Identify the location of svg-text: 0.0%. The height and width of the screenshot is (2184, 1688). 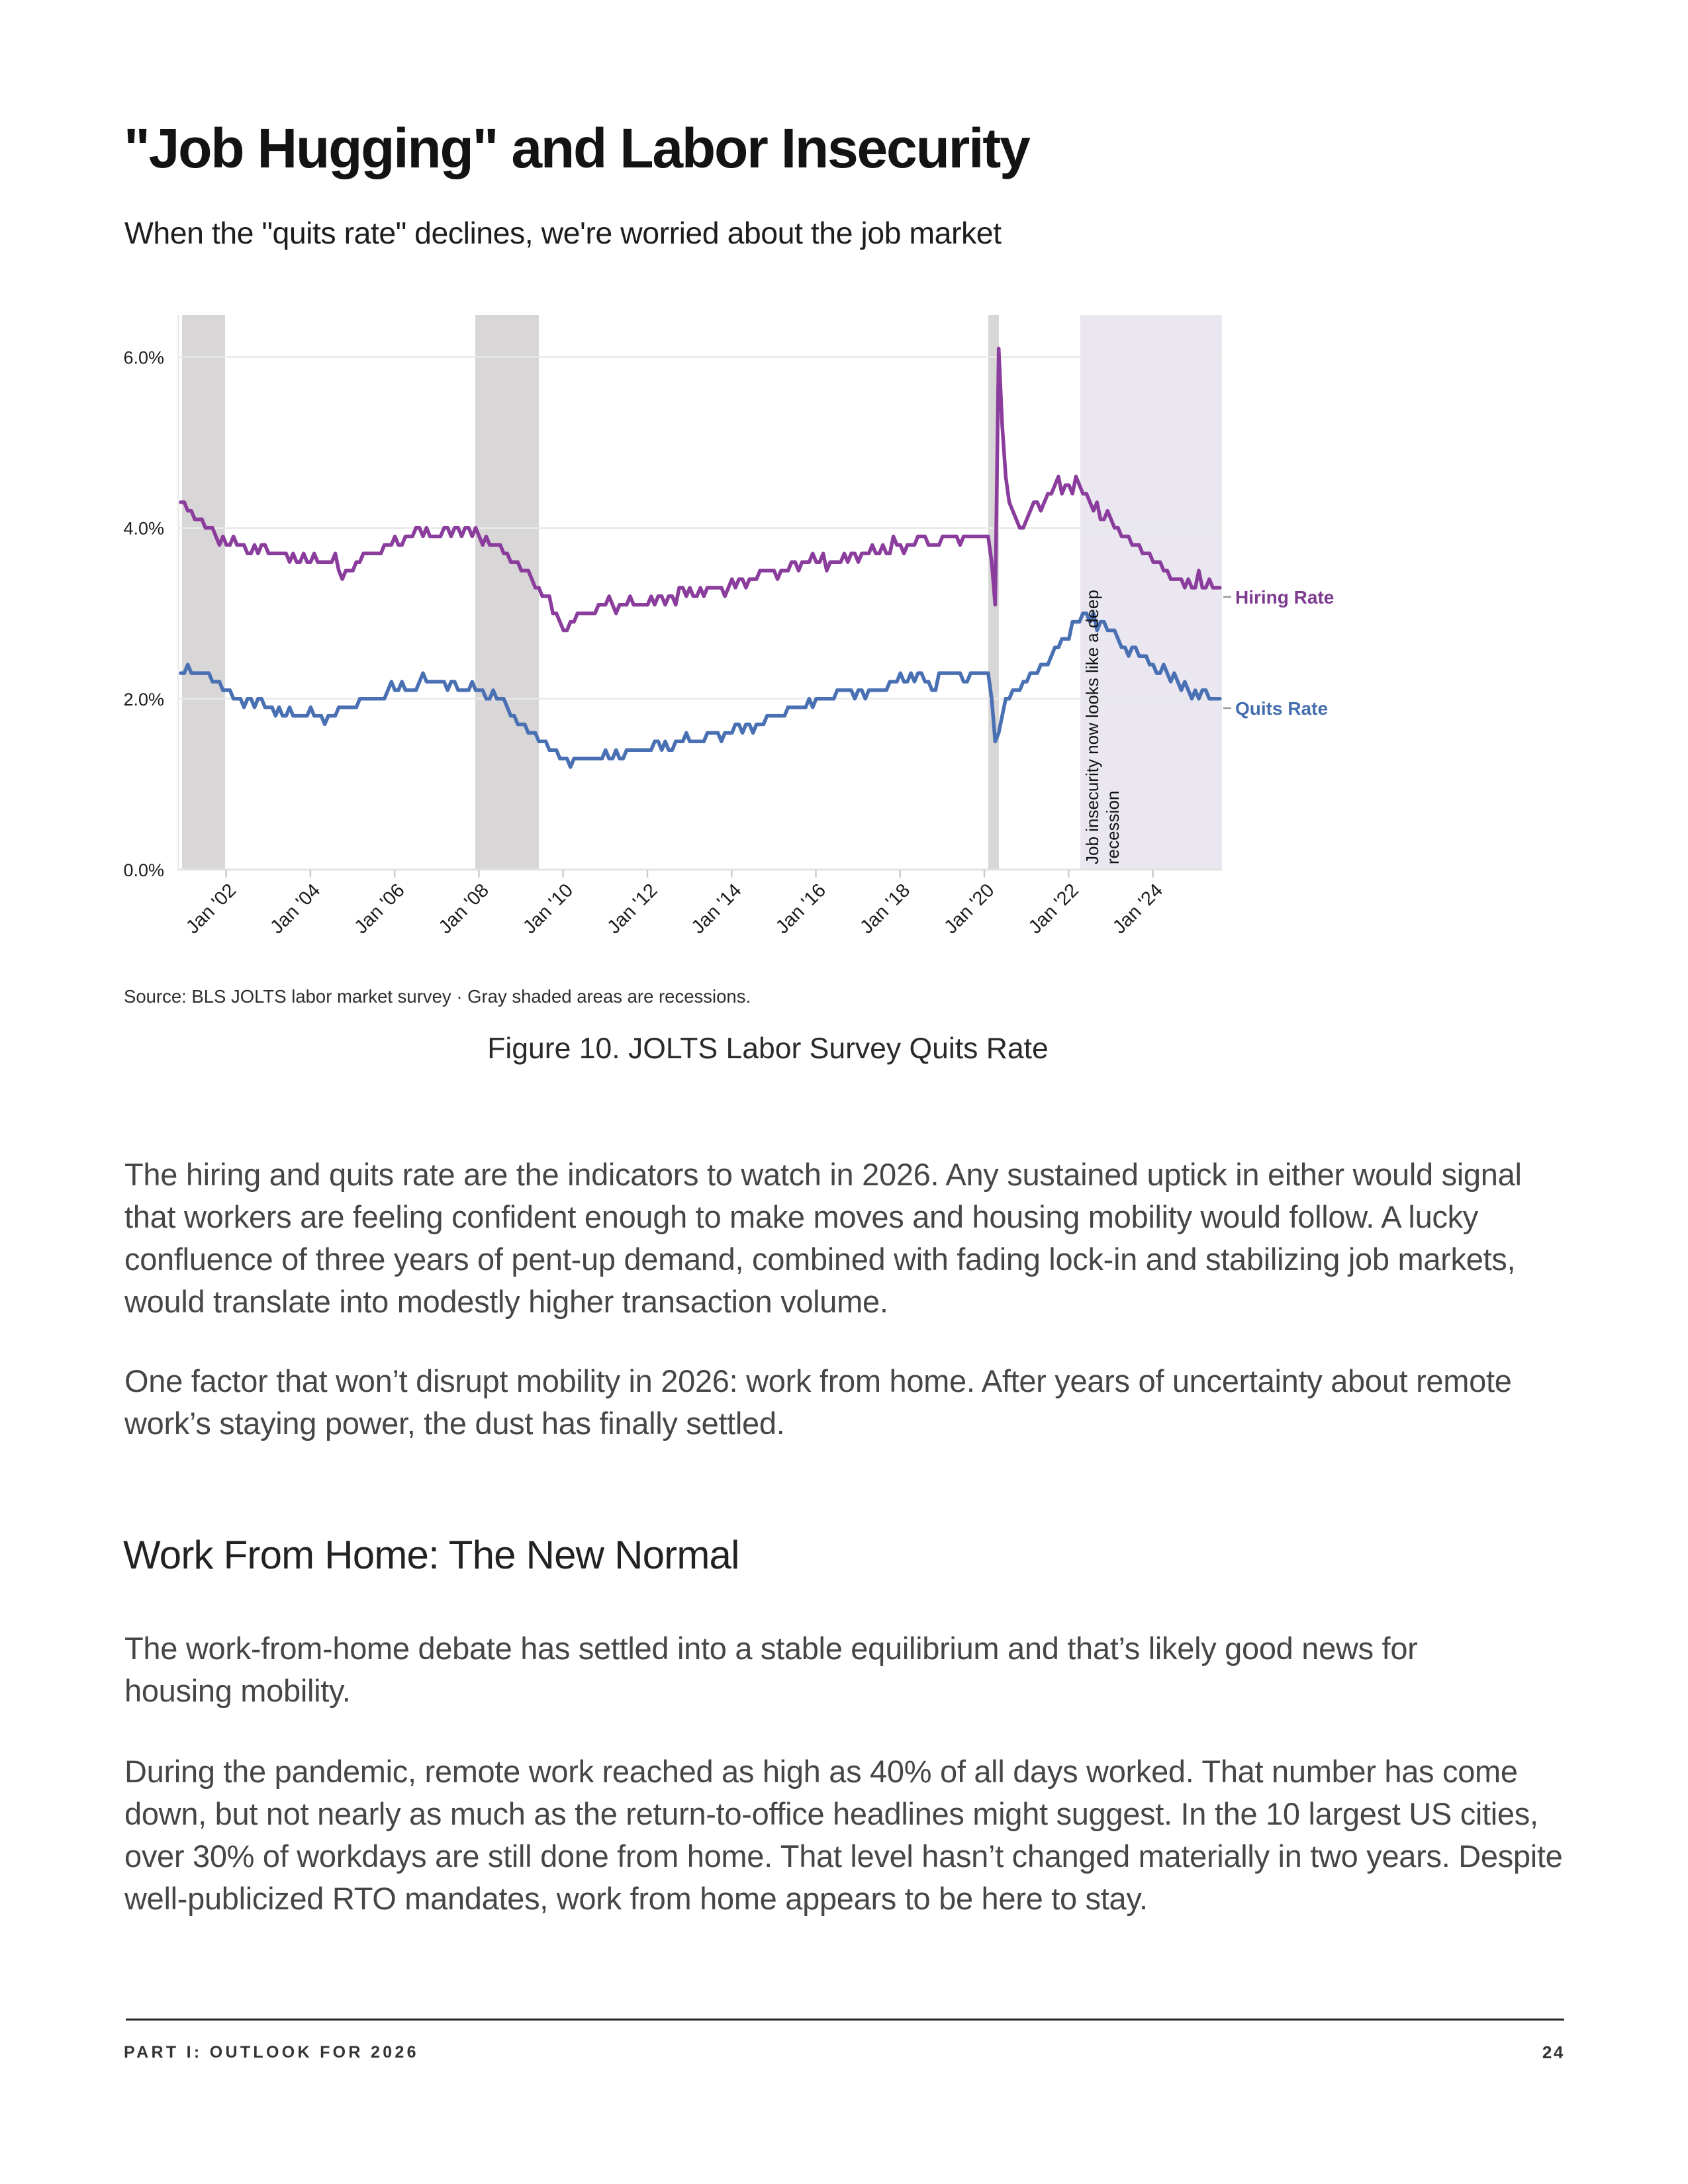
(143, 870).